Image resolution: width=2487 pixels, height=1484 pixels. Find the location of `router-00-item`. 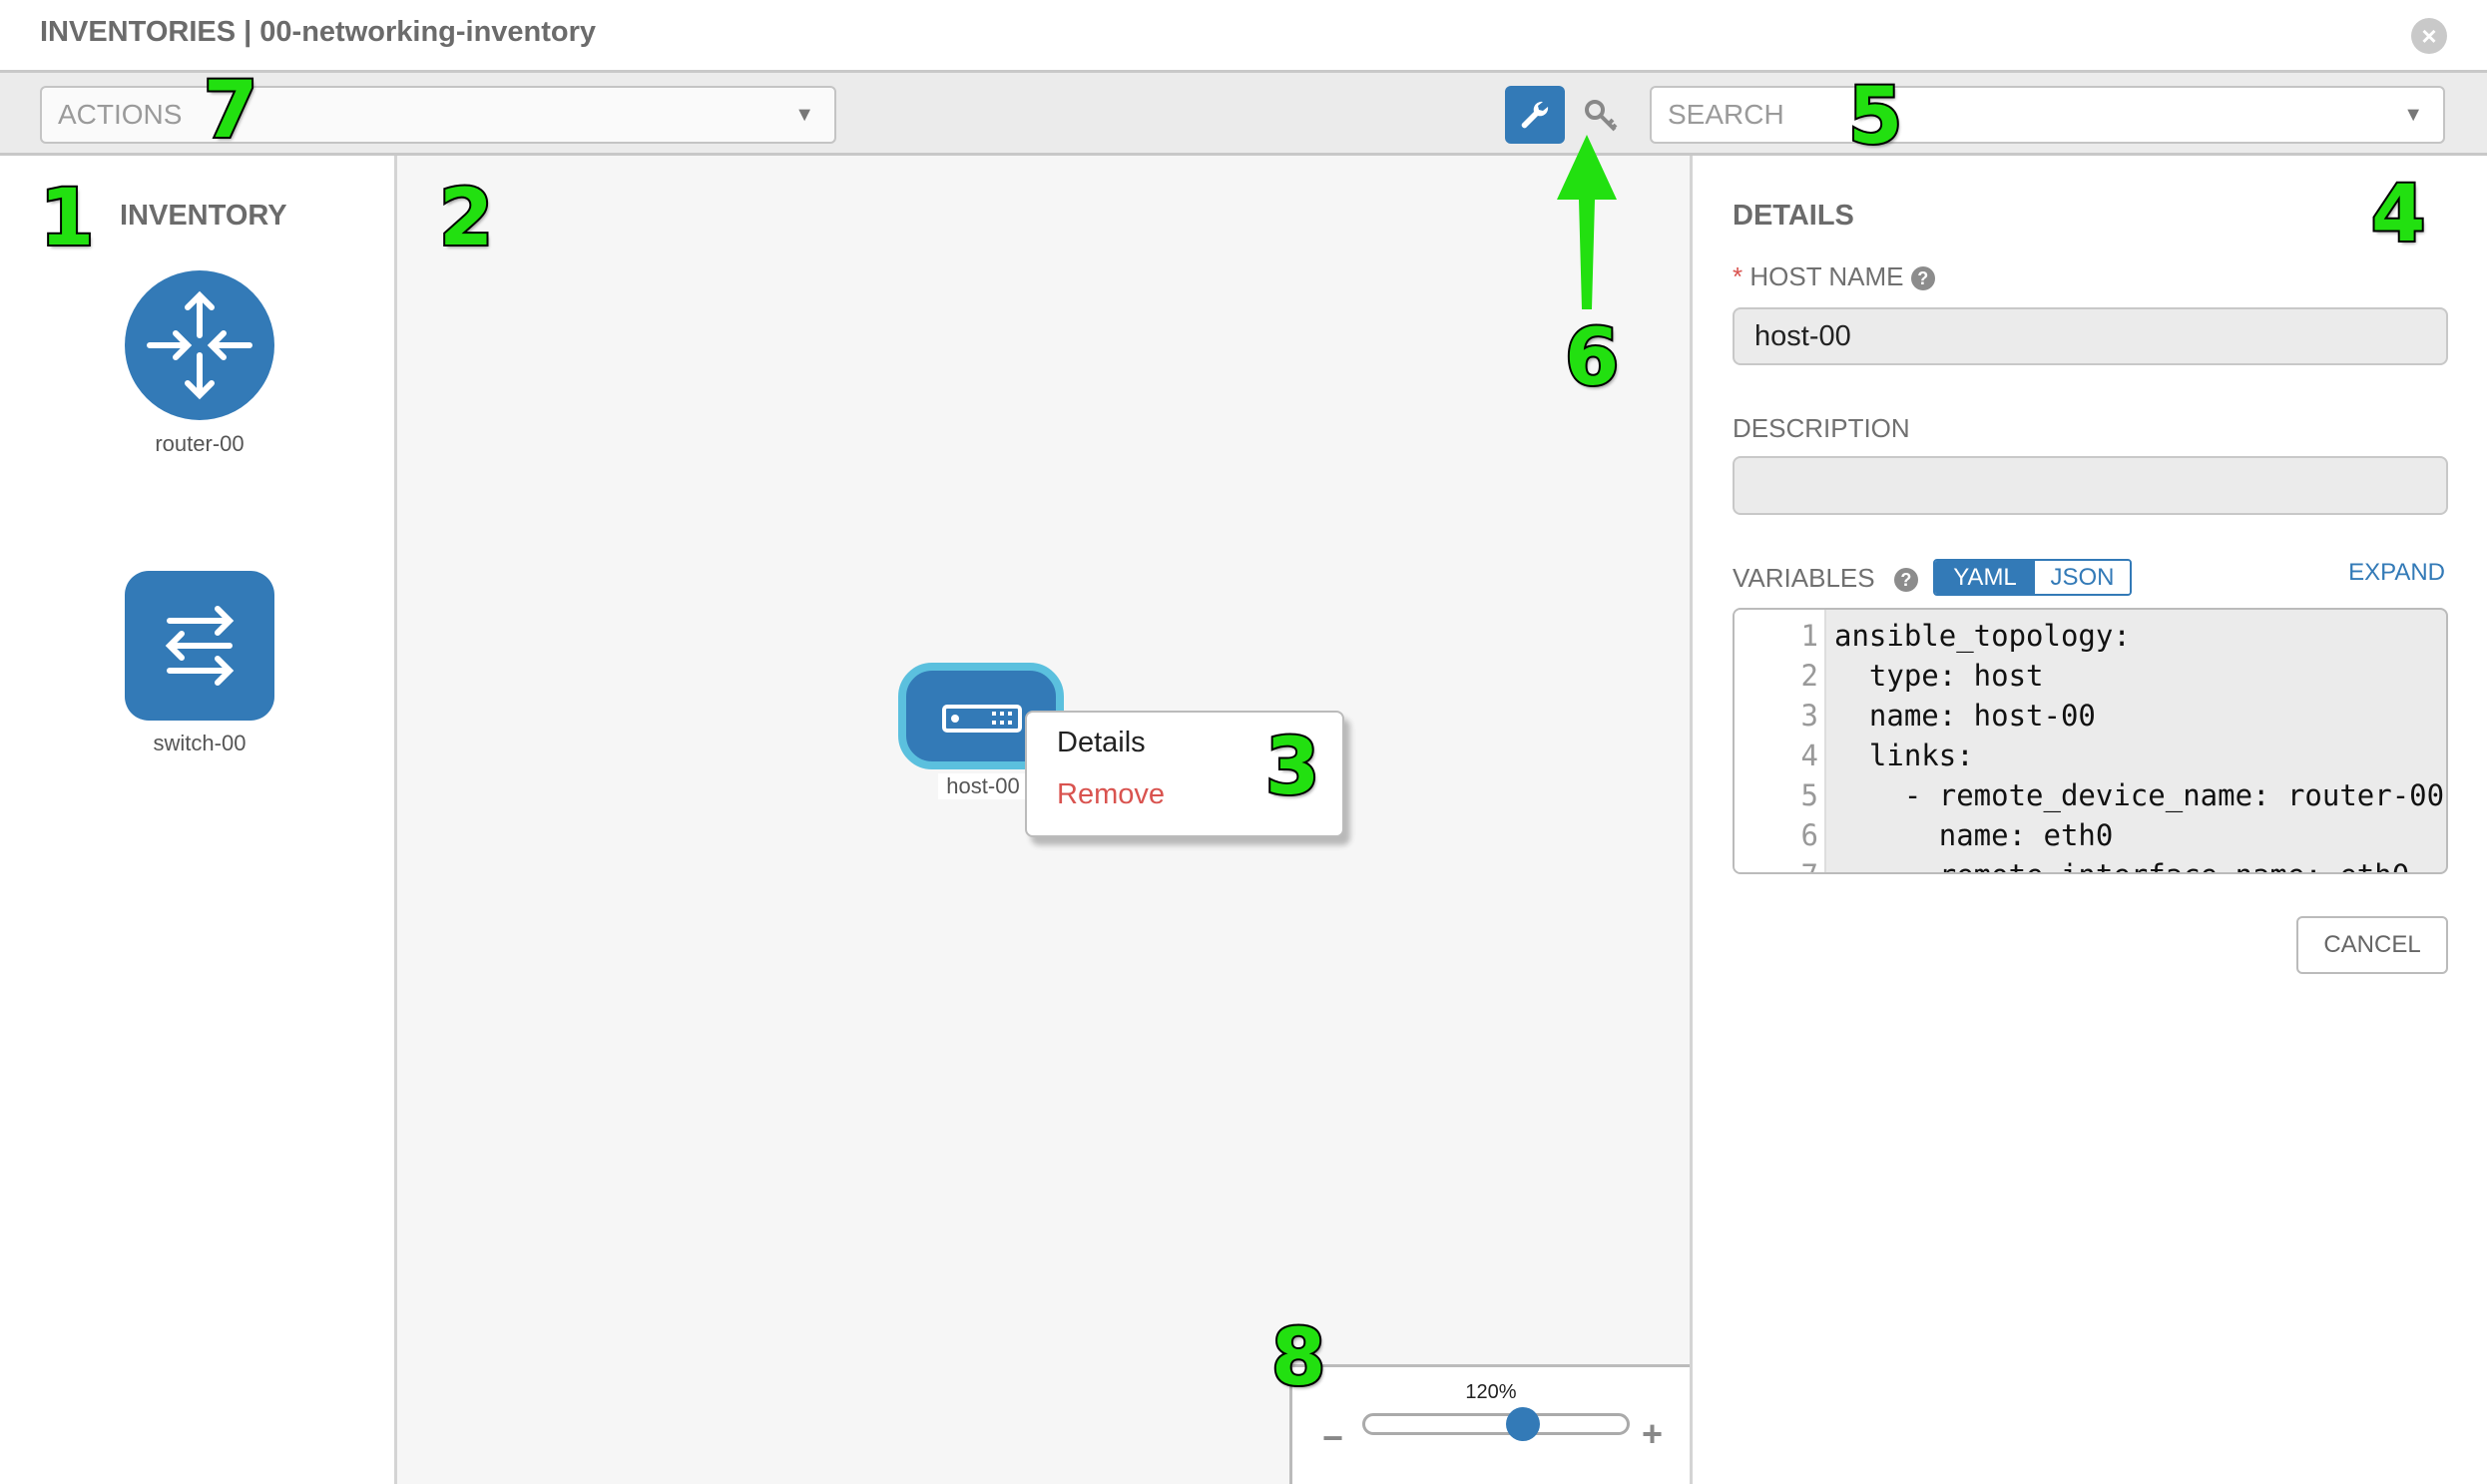

router-00-item is located at coordinates (199, 345).